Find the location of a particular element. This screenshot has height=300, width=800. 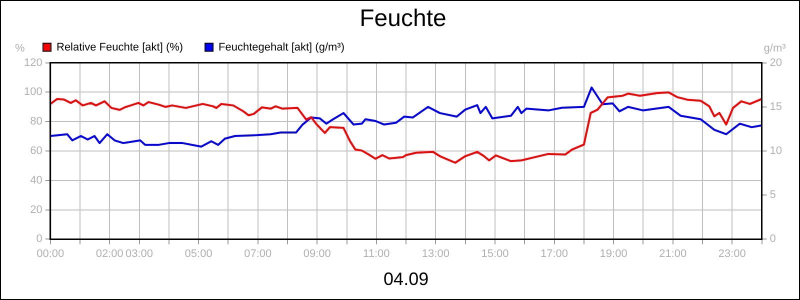

y-axis-title: % is located at coordinates (20, 48).